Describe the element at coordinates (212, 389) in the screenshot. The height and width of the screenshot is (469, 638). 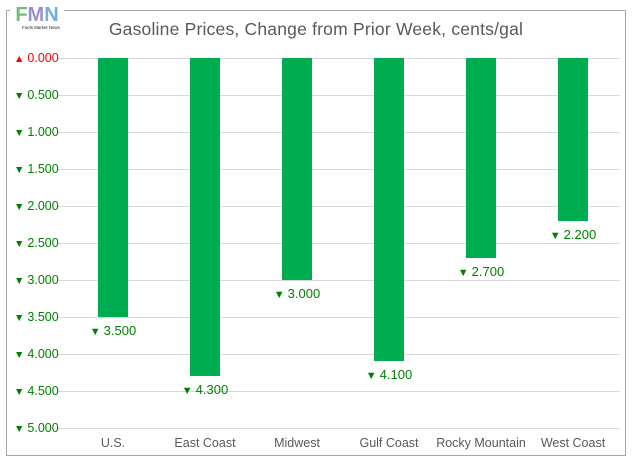
I see `bar-value-text: 4.300` at that location.